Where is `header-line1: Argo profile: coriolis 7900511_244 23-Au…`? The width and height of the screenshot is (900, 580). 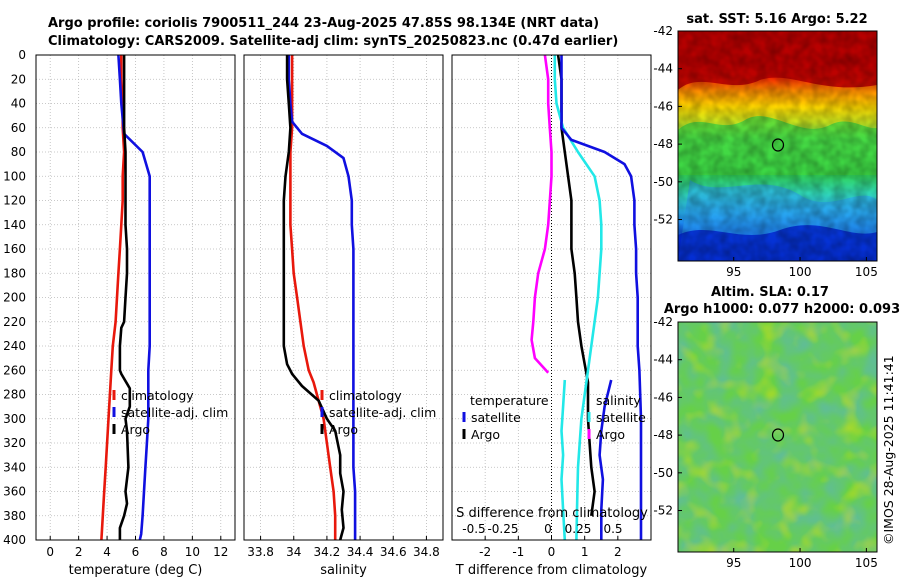 header-line1: Argo profile: coriolis 7900511_244 23-Au… is located at coordinates (323, 23).